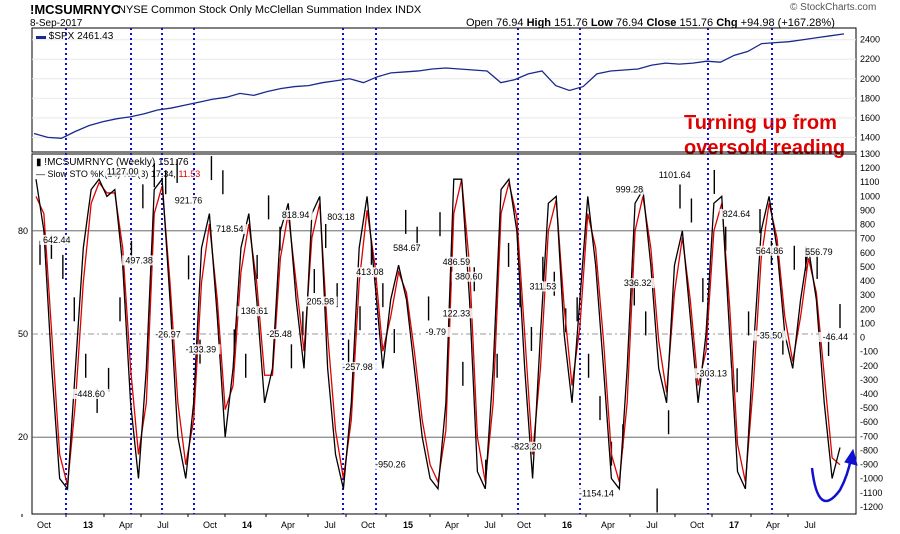 The width and height of the screenshot is (900, 534). Describe the element at coordinates (255, 311) in the screenshot. I see `value-label: 136.61` at that location.